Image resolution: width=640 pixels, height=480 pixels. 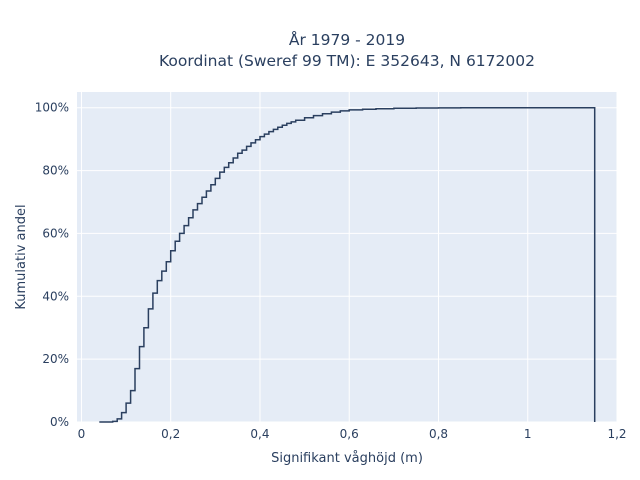 What do you see at coordinates (52, 108) in the screenshot?
I see `y-tick-label: 100%` at bounding box center [52, 108].